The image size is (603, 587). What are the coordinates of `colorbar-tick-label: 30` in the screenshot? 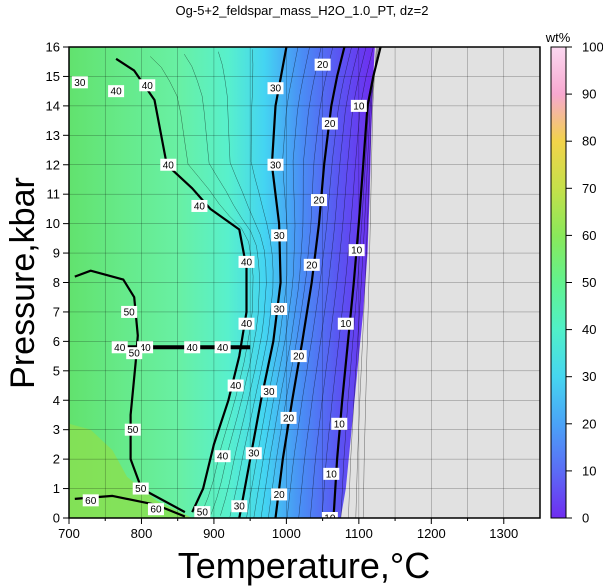 It's located at (589, 376).